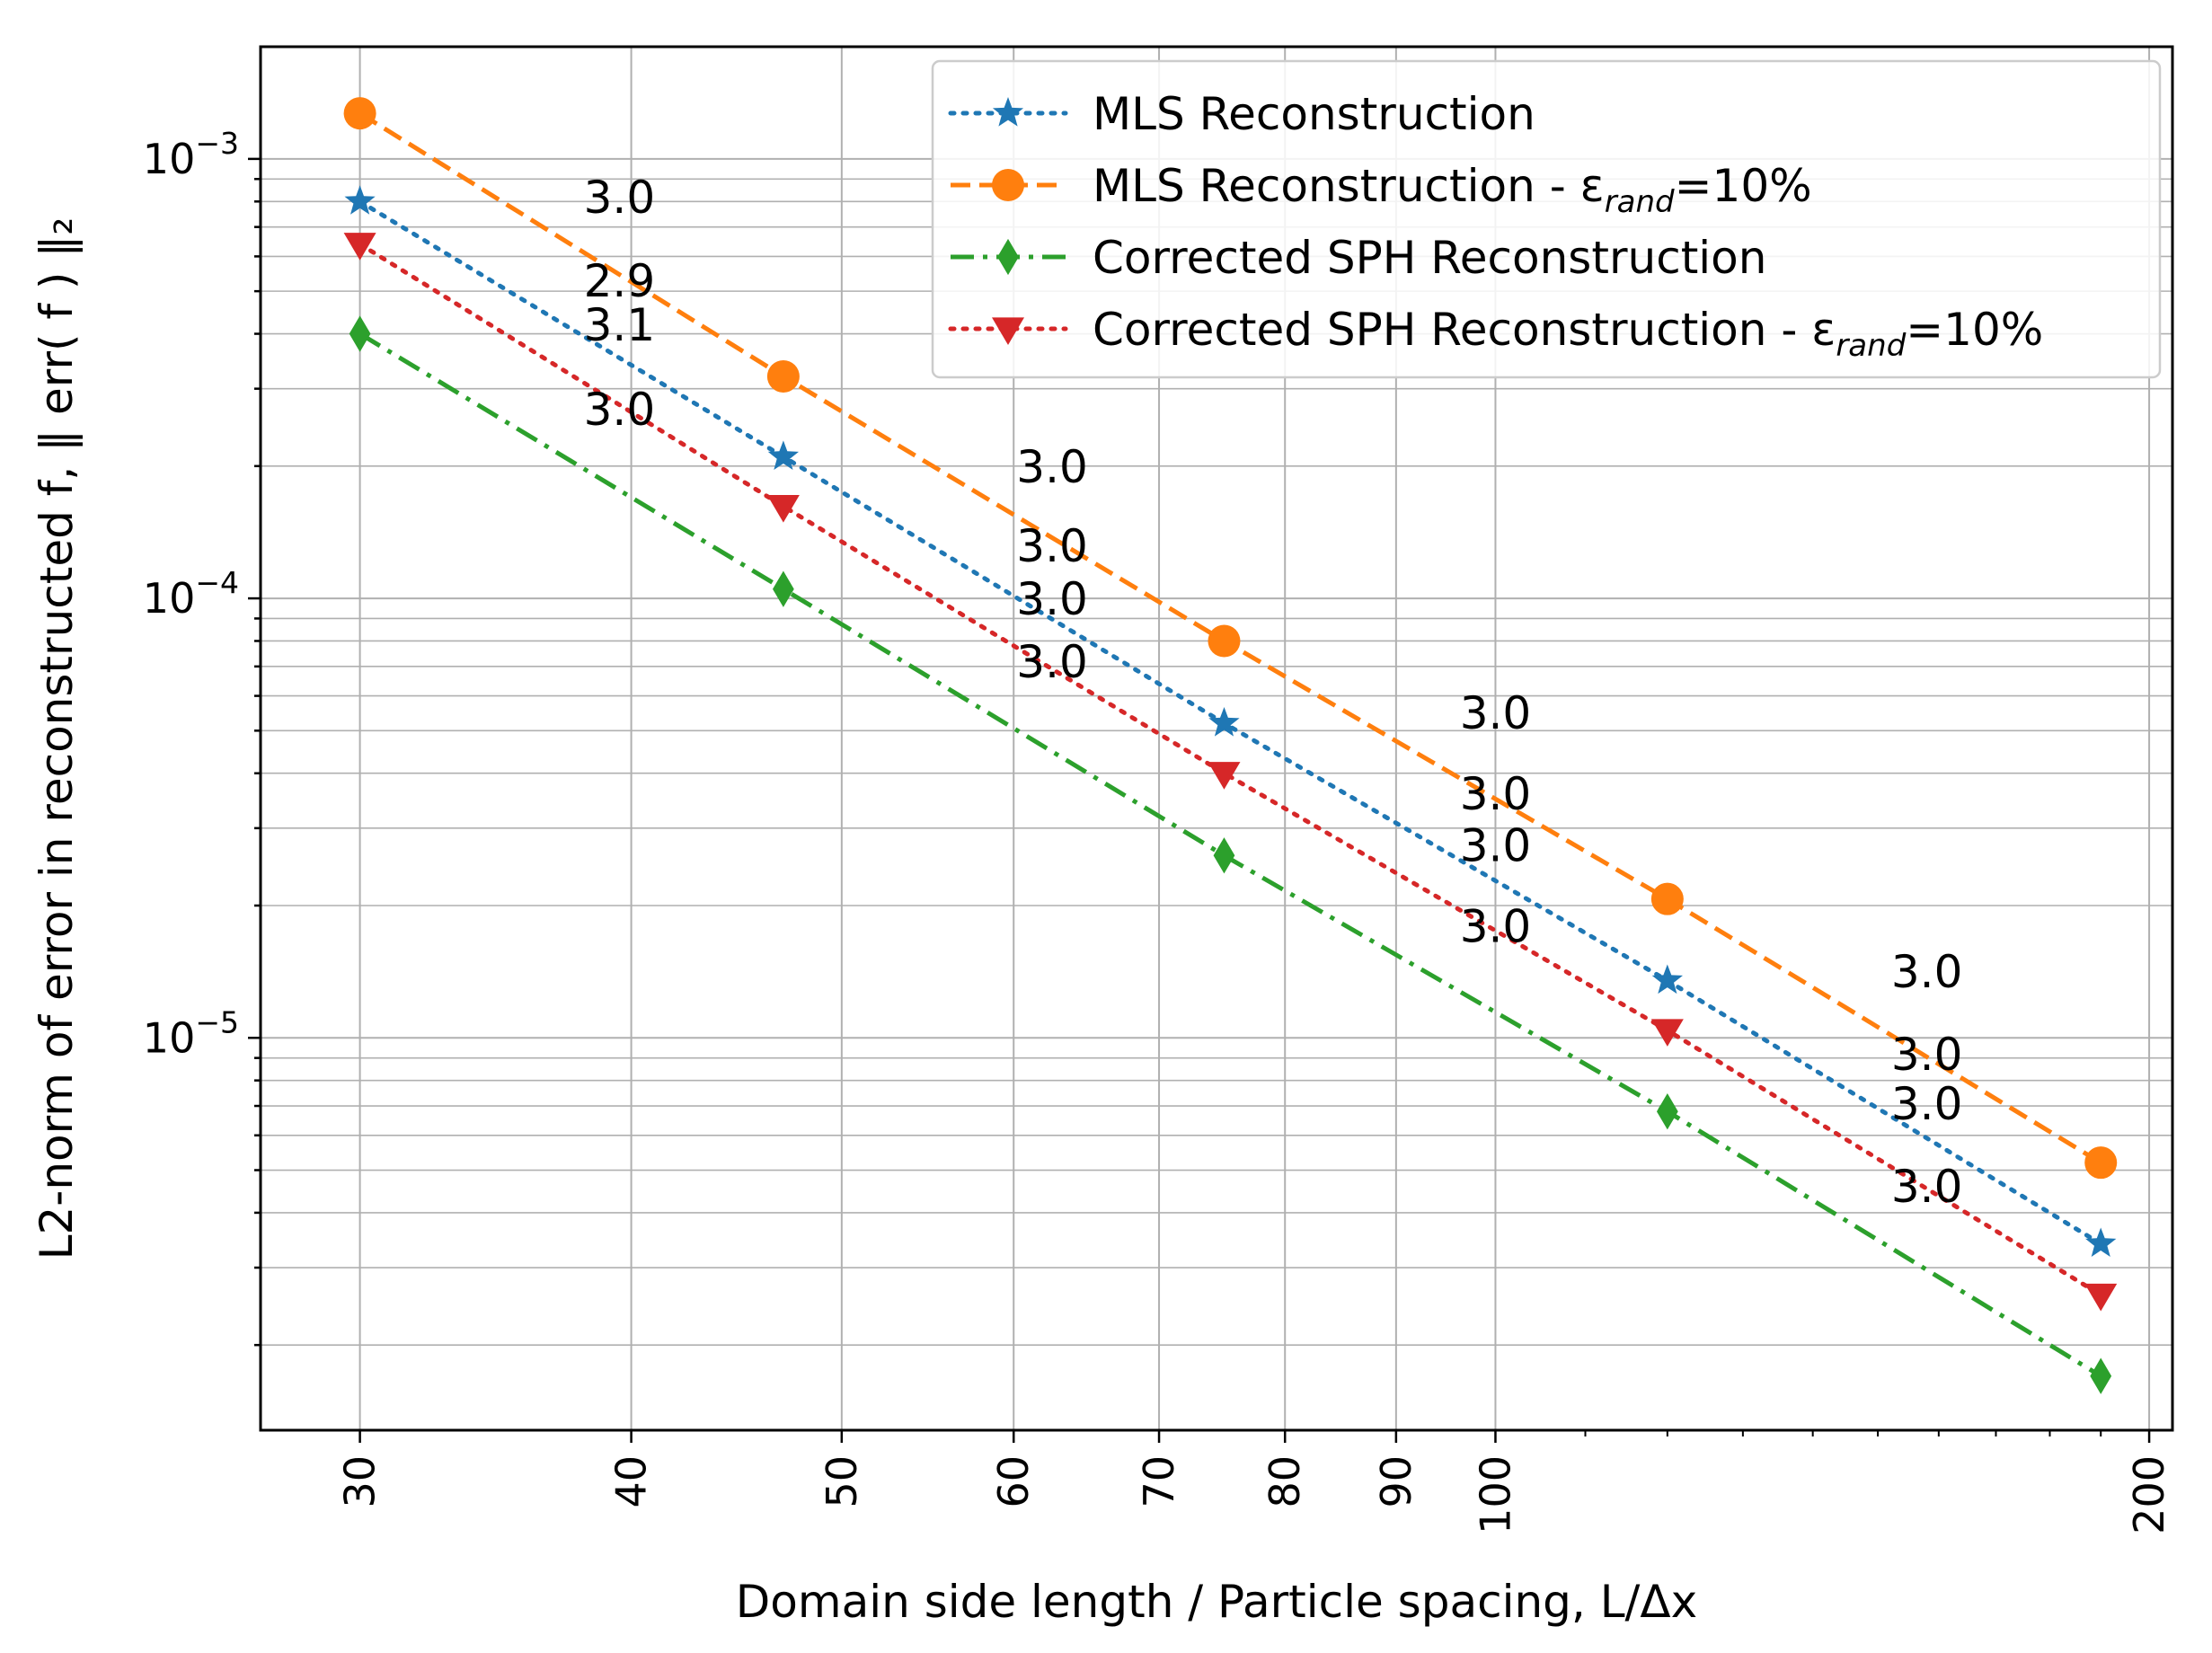 This screenshot has height=1653, width=2212. I want to click on legend-entry-main: Corrected SPH Reconstruction, so click(1429, 258).